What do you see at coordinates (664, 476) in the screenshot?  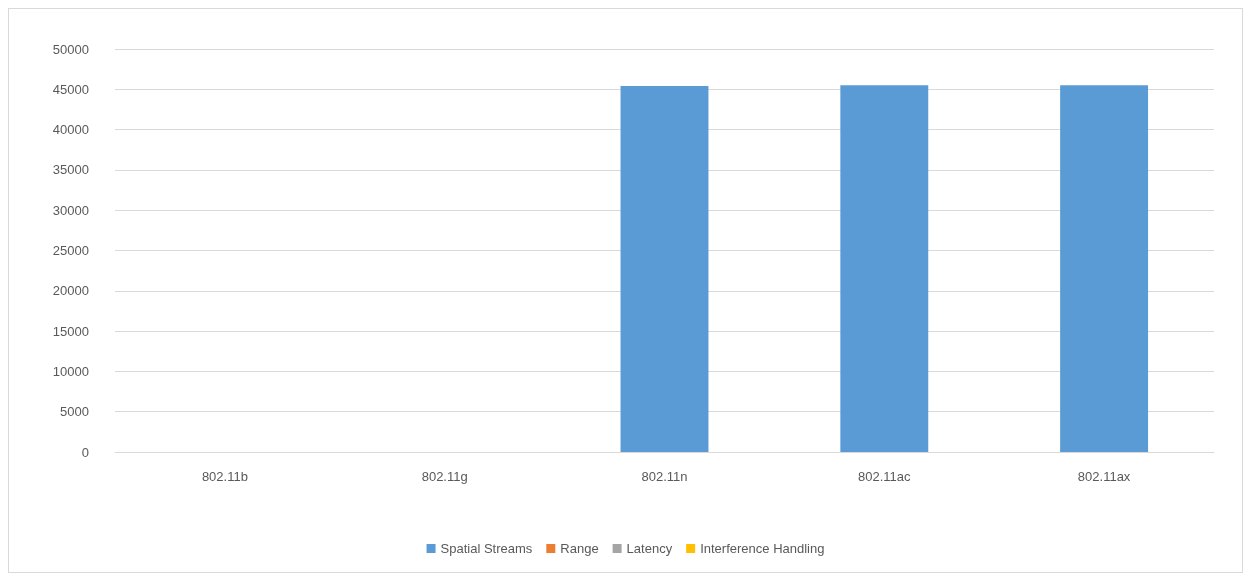 I see `x-tick-label: 802.11n` at bounding box center [664, 476].